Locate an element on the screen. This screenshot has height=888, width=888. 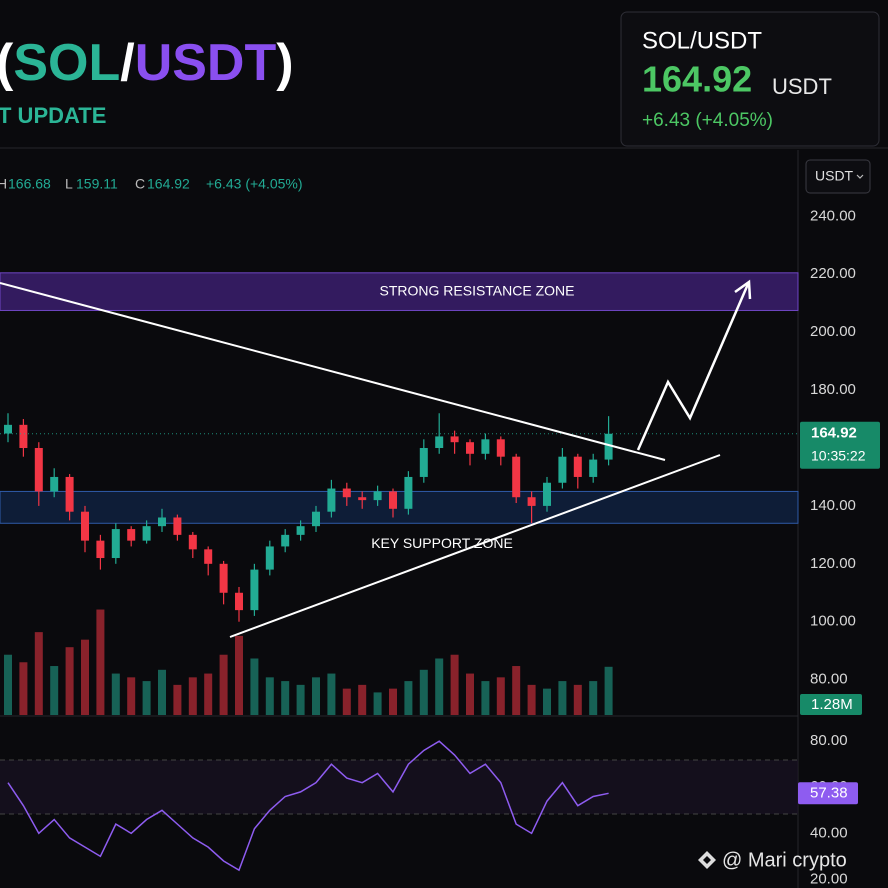
volume-tag-value: 1.28M is located at coordinates (832, 704).